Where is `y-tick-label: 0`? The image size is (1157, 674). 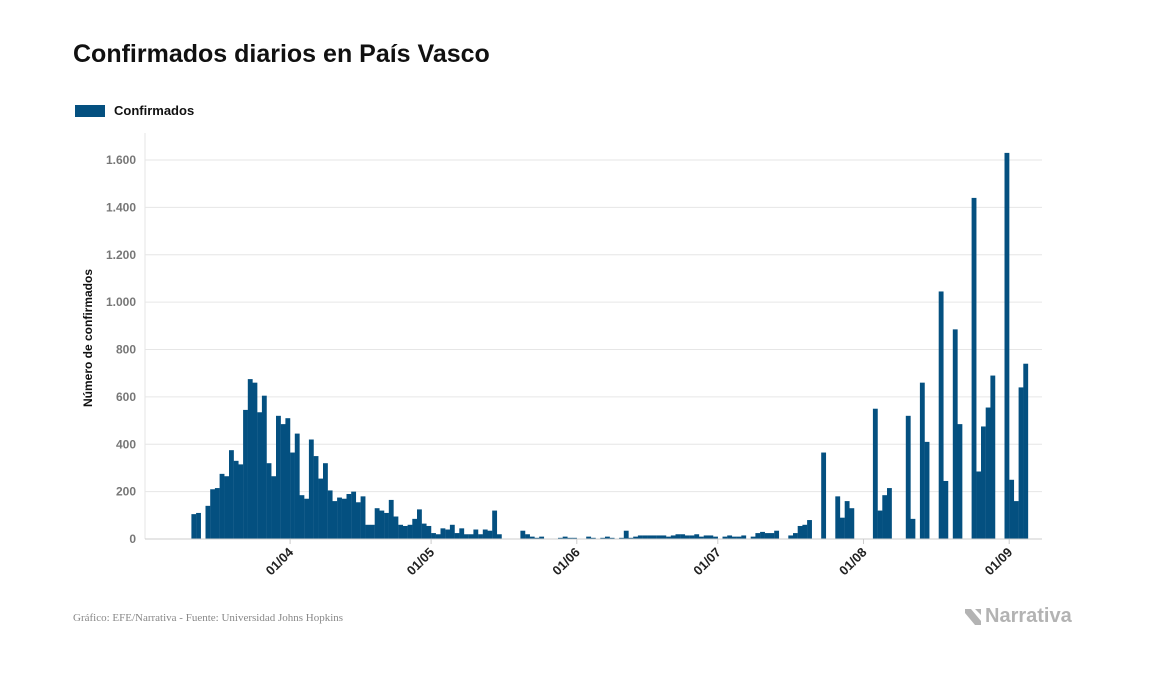
y-tick-label: 0 is located at coordinates (132, 539).